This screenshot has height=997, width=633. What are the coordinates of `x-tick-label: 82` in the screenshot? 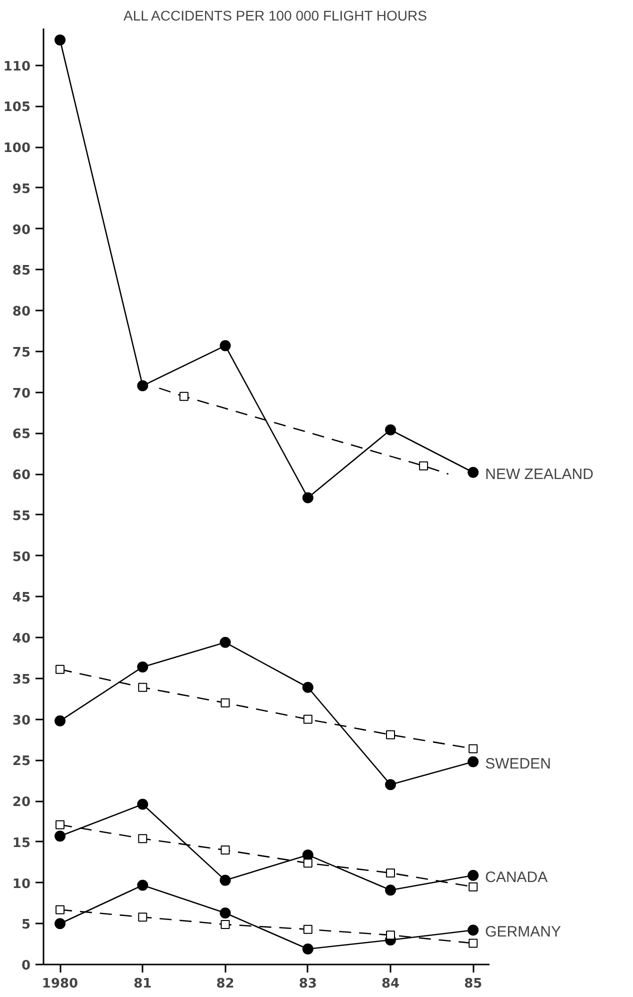 It's located at (225, 984).